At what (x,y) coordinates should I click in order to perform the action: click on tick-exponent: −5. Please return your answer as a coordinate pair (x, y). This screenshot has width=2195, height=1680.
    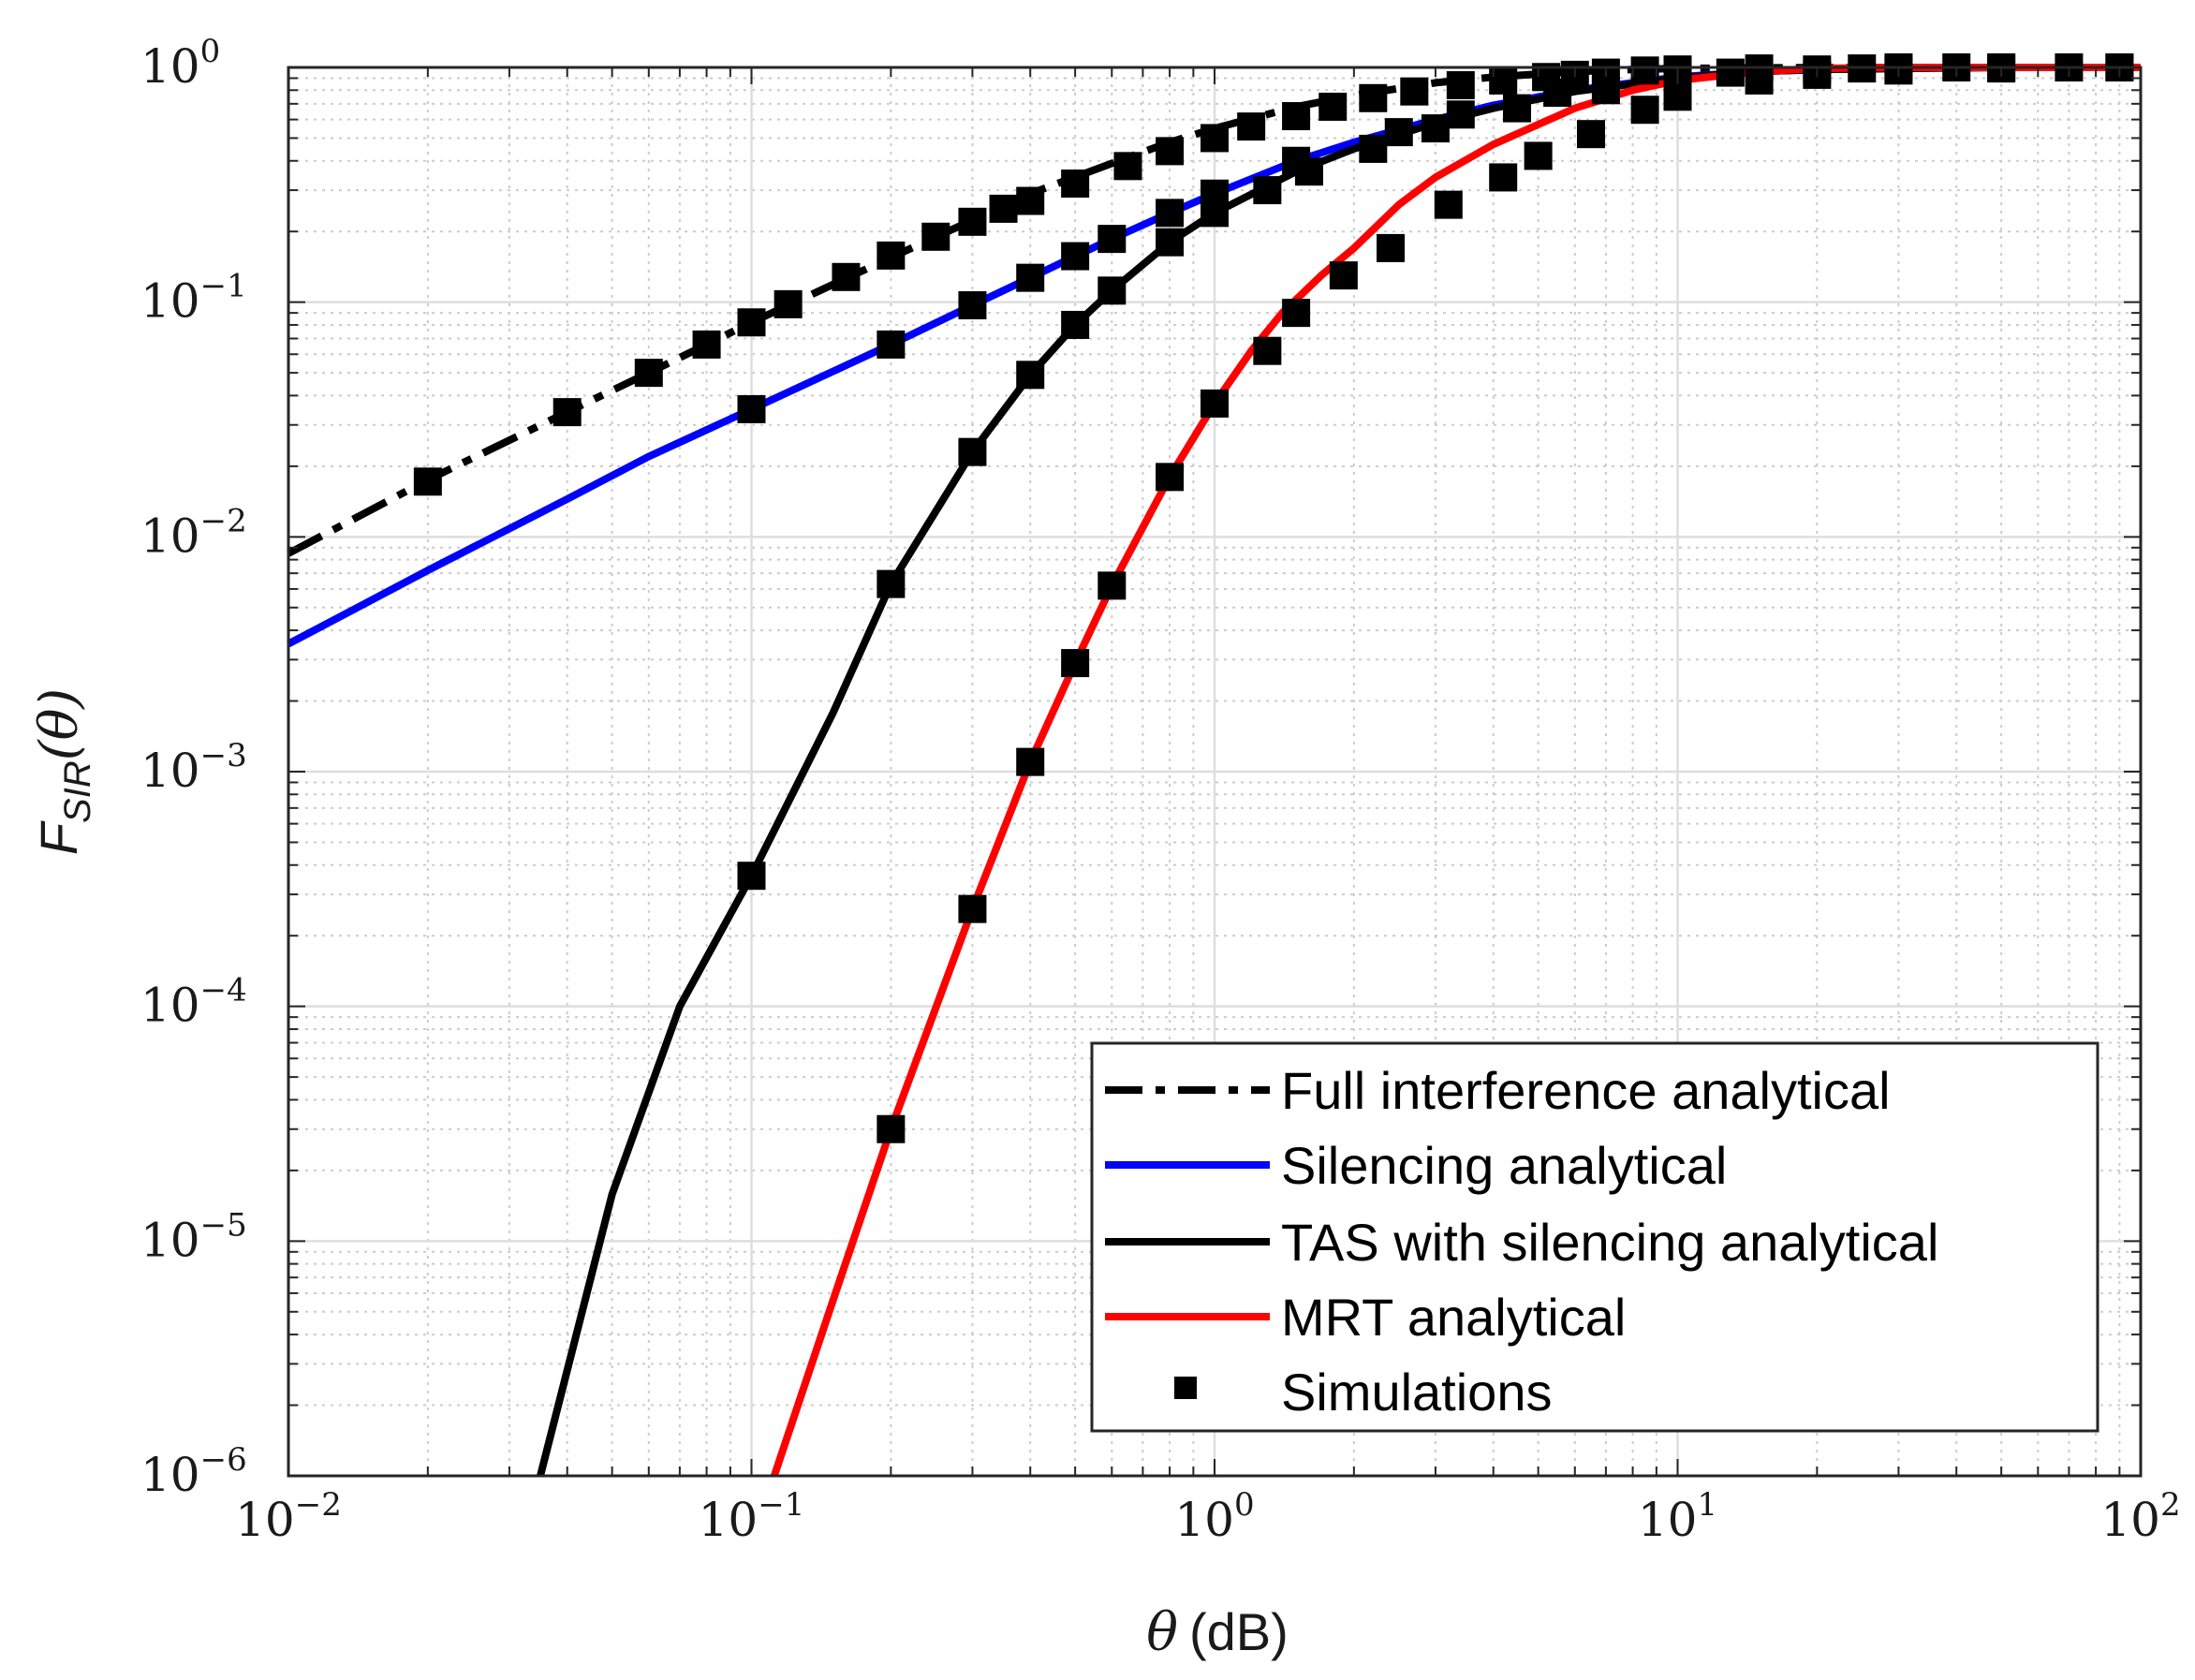
    Looking at the image, I should click on (224, 1225).